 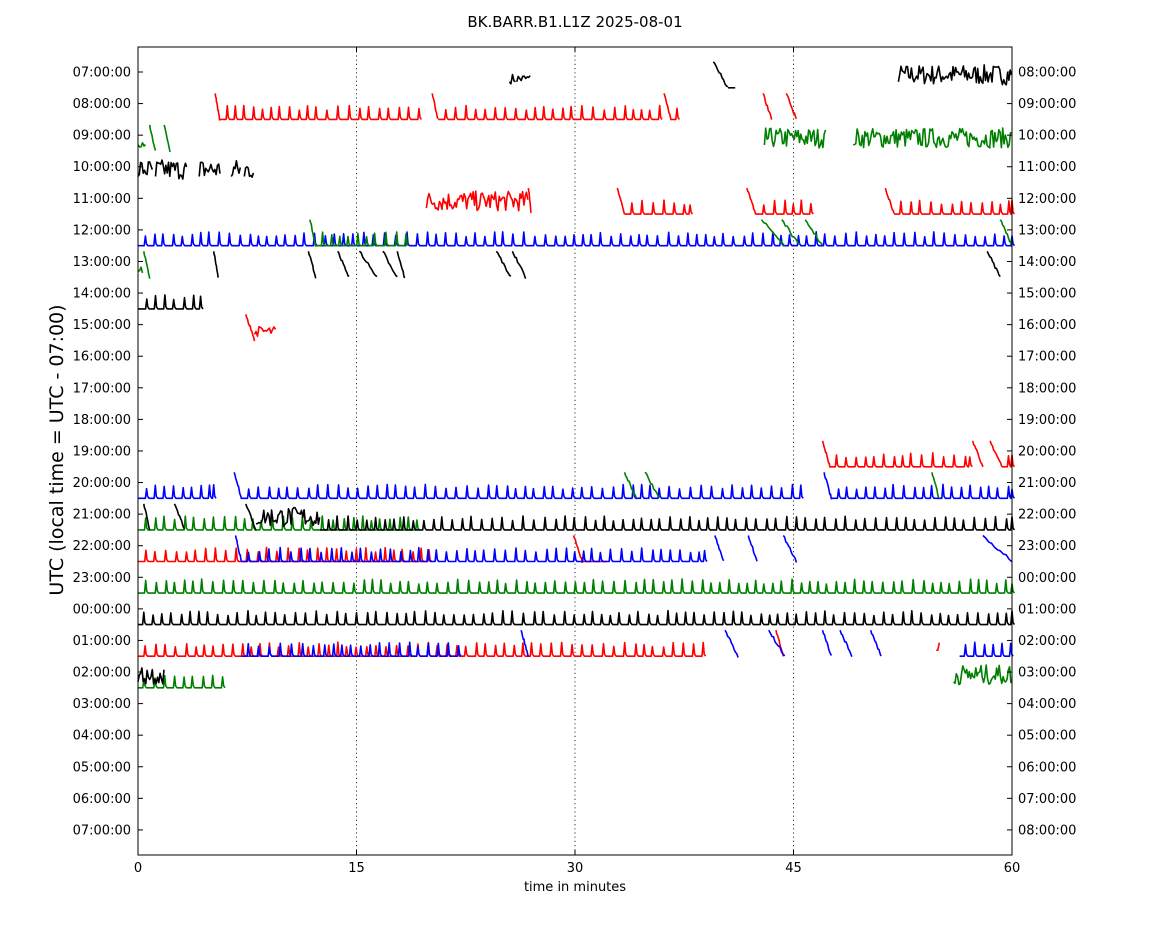 What do you see at coordinates (102, 546) in the screenshot?
I see `y-tick-label-left: 22:00:00` at bounding box center [102, 546].